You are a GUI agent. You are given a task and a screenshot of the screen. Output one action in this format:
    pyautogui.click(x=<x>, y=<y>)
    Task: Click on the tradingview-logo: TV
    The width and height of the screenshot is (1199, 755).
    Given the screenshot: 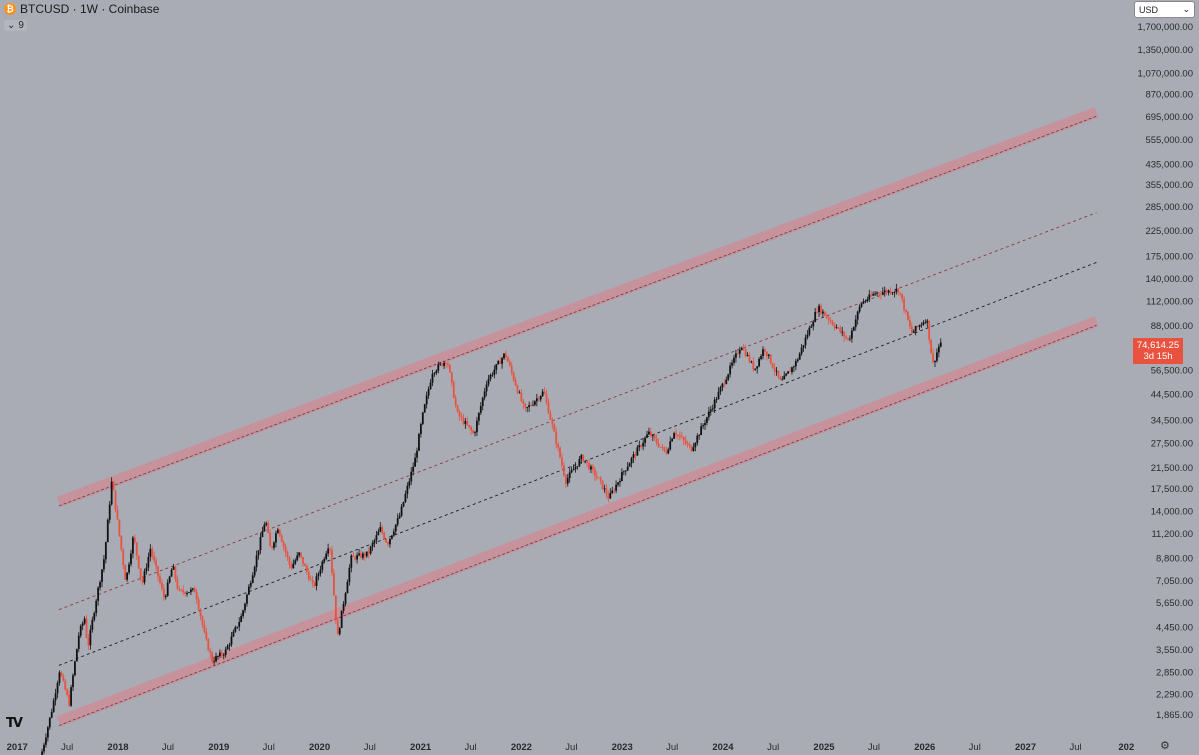 What is the action you would take?
    pyautogui.click(x=14, y=723)
    